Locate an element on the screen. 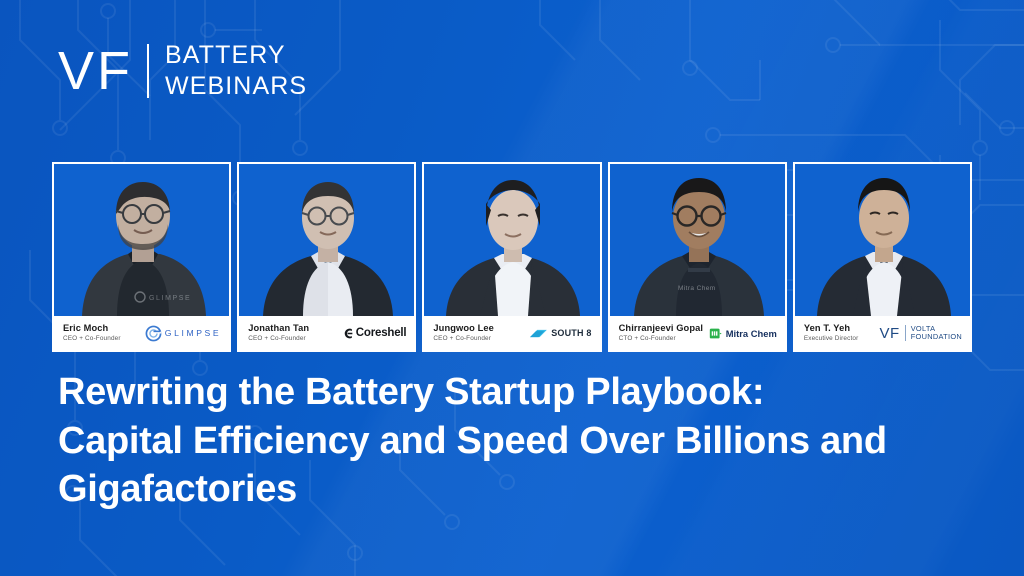  vf-battery-webinars-logo: VF BATTERY WEBINARS is located at coordinates (182, 70).